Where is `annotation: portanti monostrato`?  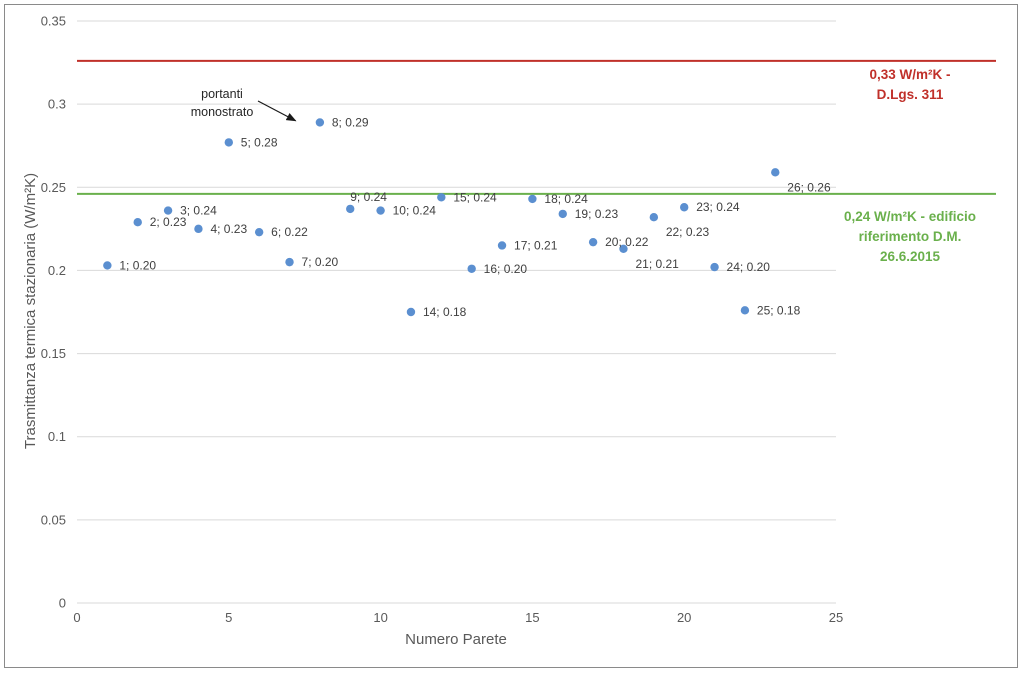 annotation: portanti monostrato is located at coordinates (244, 104).